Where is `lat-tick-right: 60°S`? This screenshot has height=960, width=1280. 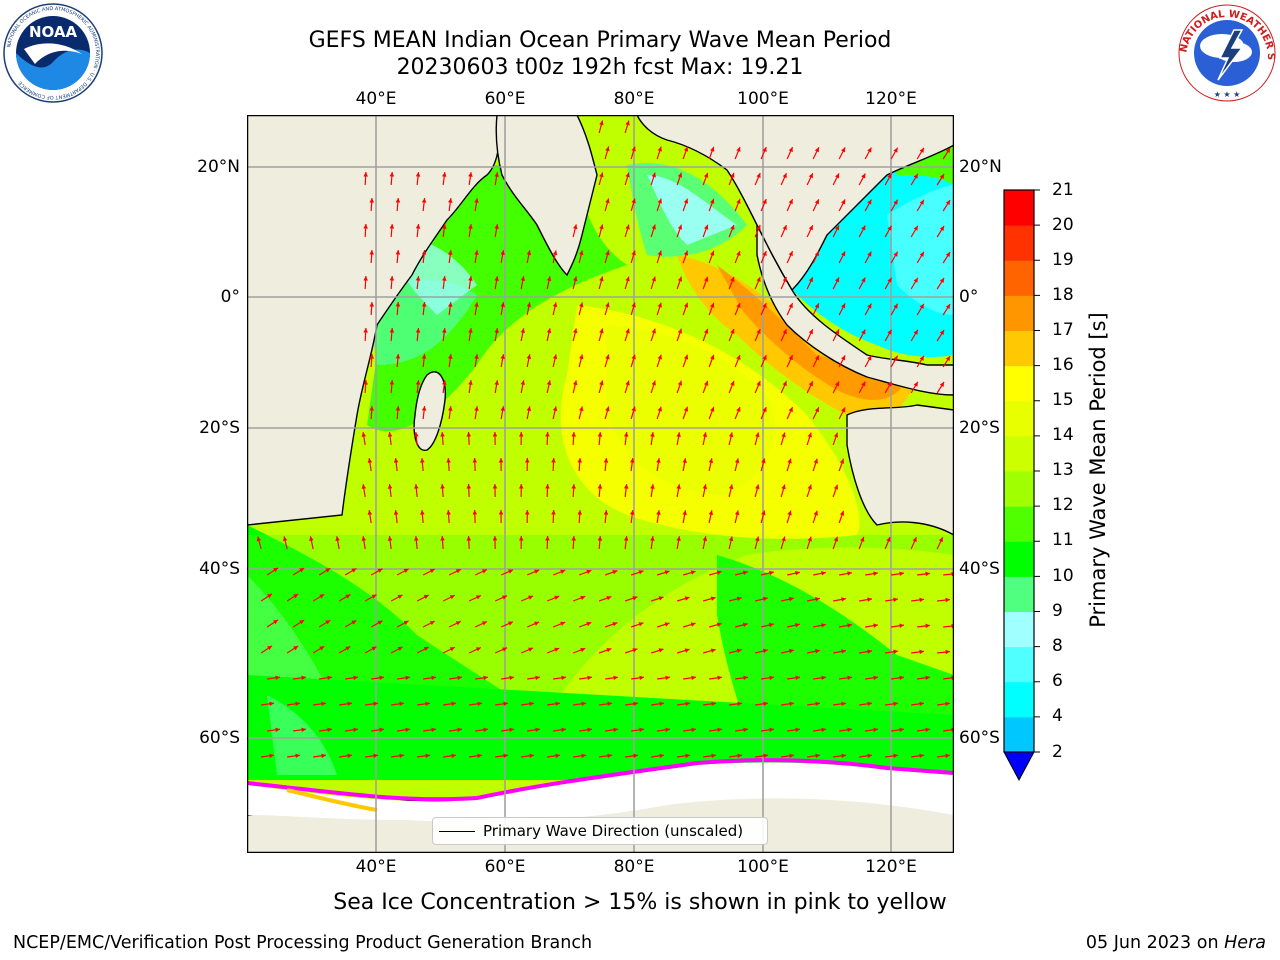
lat-tick-right: 60°S is located at coordinates (979, 738).